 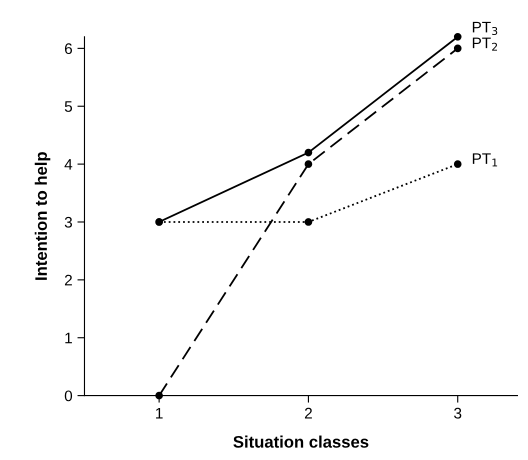 I want to click on y-tick-label: 4, so click(x=68, y=164).